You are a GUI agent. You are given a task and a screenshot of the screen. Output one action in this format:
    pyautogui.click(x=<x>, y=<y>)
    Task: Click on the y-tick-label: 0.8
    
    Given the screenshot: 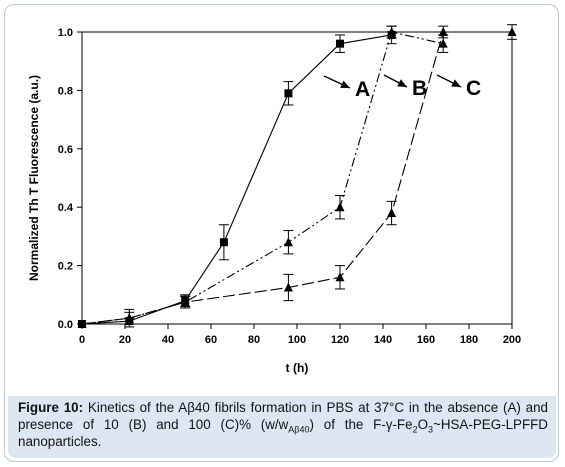 What is the action you would take?
    pyautogui.click(x=65, y=91)
    